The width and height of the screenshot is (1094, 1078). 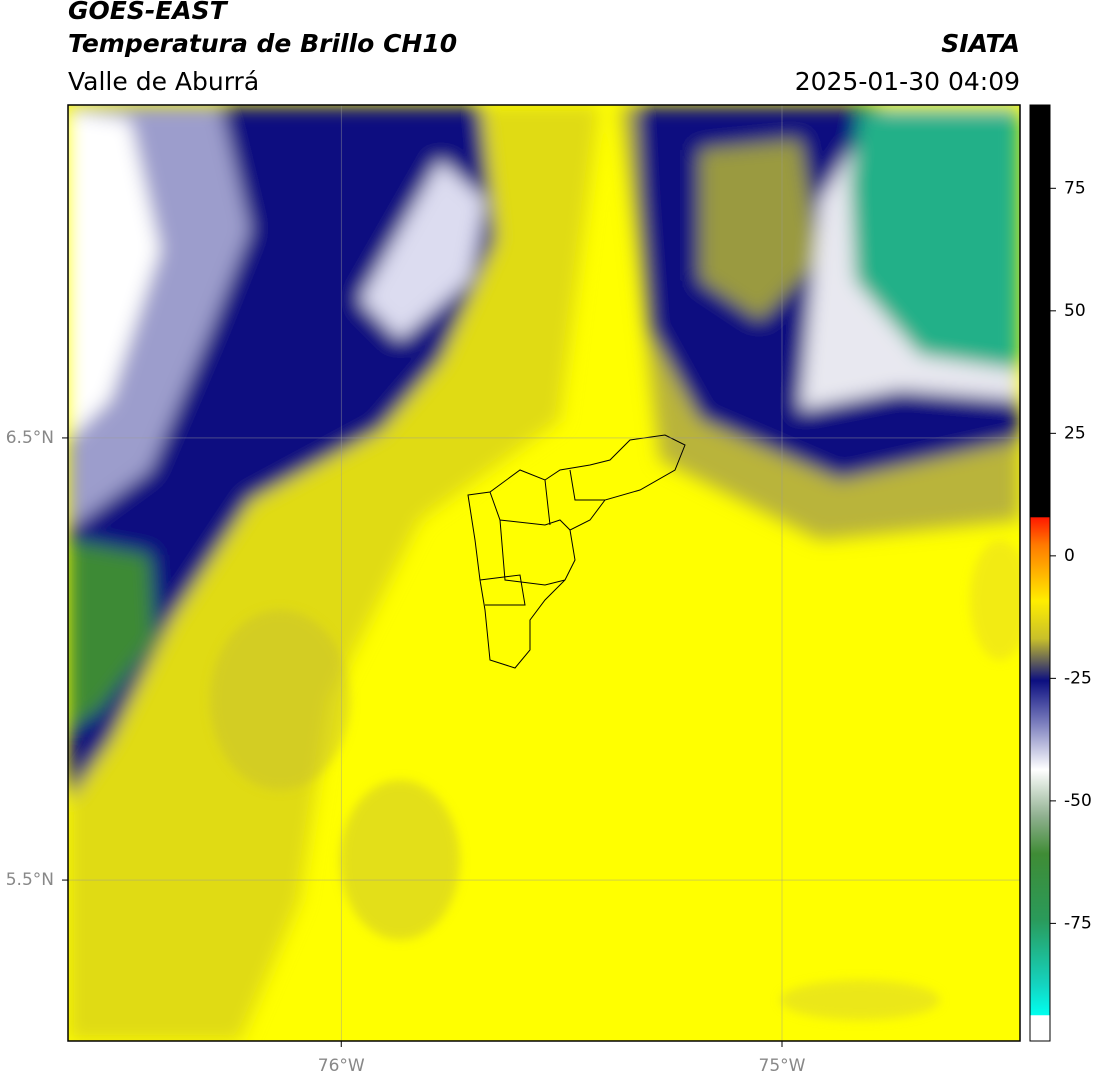 What do you see at coordinates (1075, 188) in the screenshot?
I see `colorbar-tick-label: 75` at bounding box center [1075, 188].